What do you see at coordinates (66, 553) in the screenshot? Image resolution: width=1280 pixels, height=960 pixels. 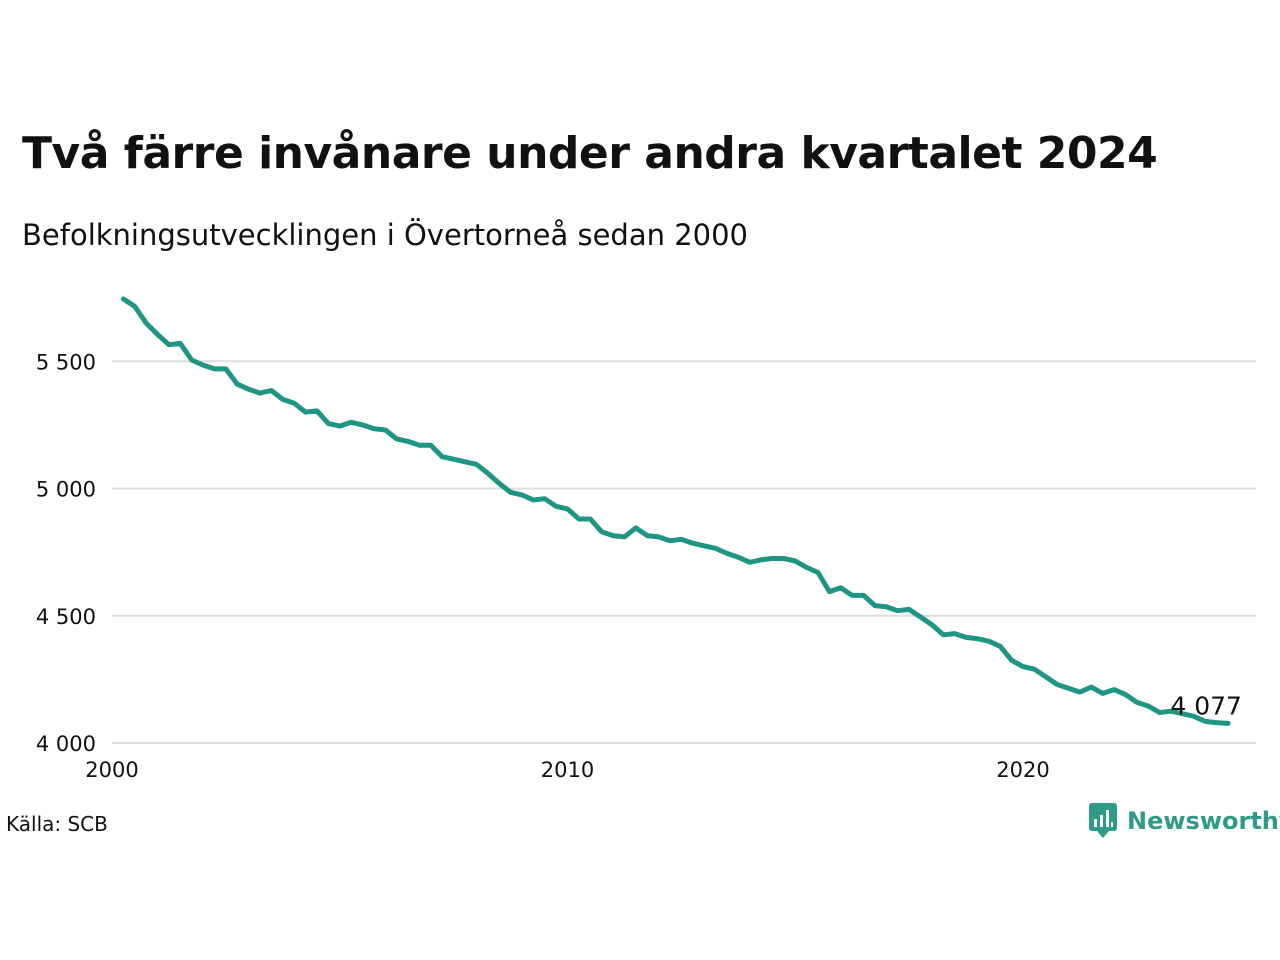 I see `y-axis-tick-labels: 4 000 4 500 5 000 5 500` at bounding box center [66, 553].